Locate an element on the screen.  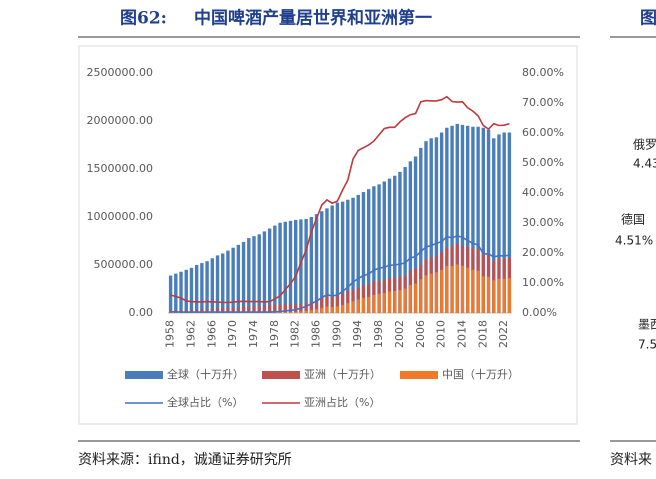
y2-tick-label: 20.00% is located at coordinates (543, 252).